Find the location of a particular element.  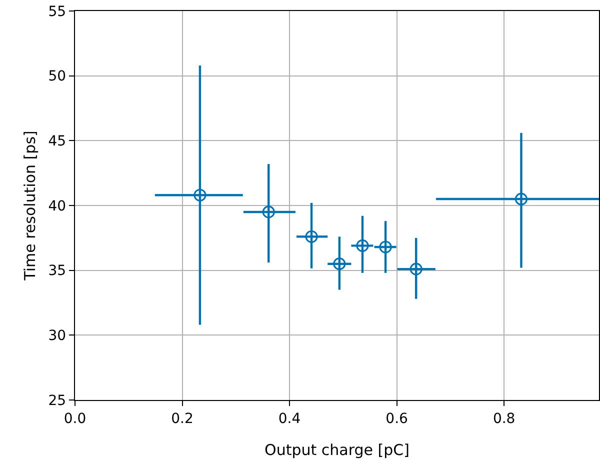

y-tick-label: 30 is located at coordinates (57, 336).